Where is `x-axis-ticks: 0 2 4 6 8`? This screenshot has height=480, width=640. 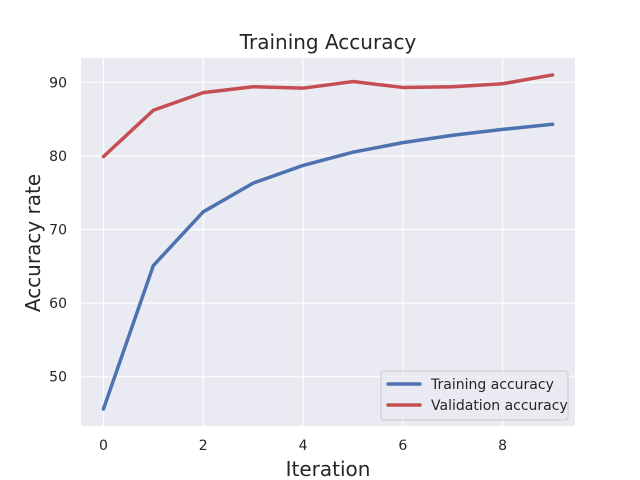
x-axis-ticks: 0 2 4 6 8 is located at coordinates (303, 446).